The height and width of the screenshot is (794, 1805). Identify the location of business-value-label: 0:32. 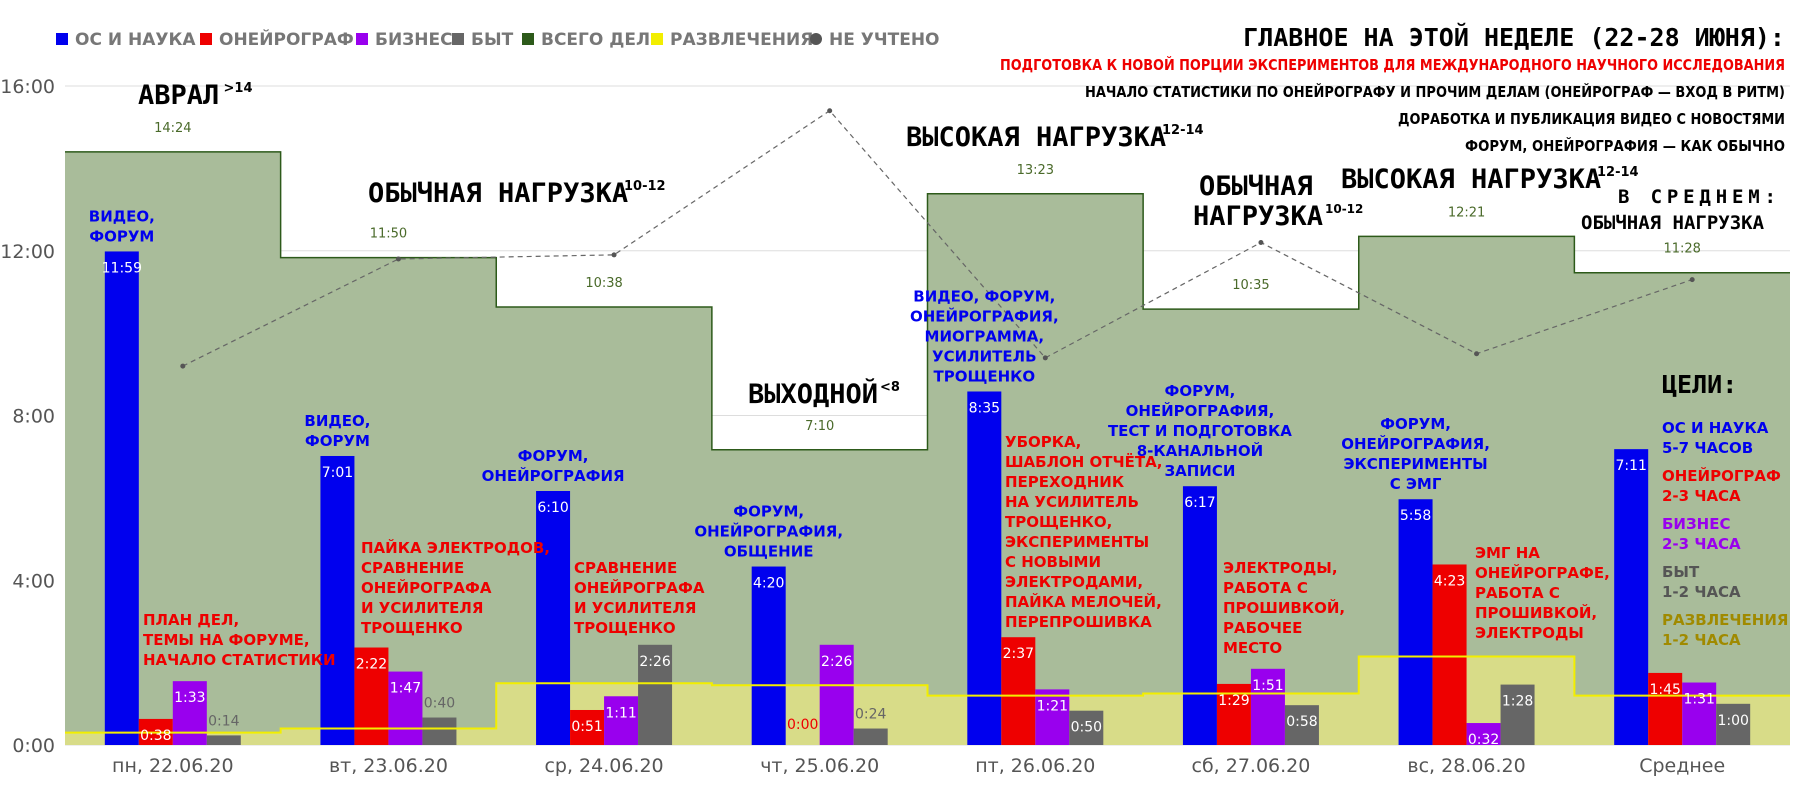
(1483, 740).